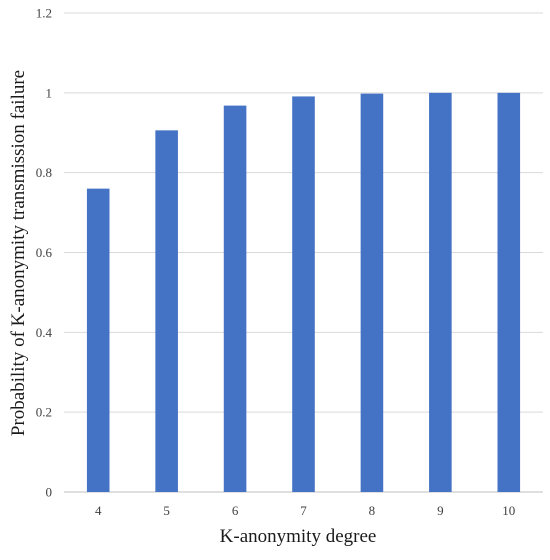  I want to click on y-tick-label: 0.4, so click(44, 332).